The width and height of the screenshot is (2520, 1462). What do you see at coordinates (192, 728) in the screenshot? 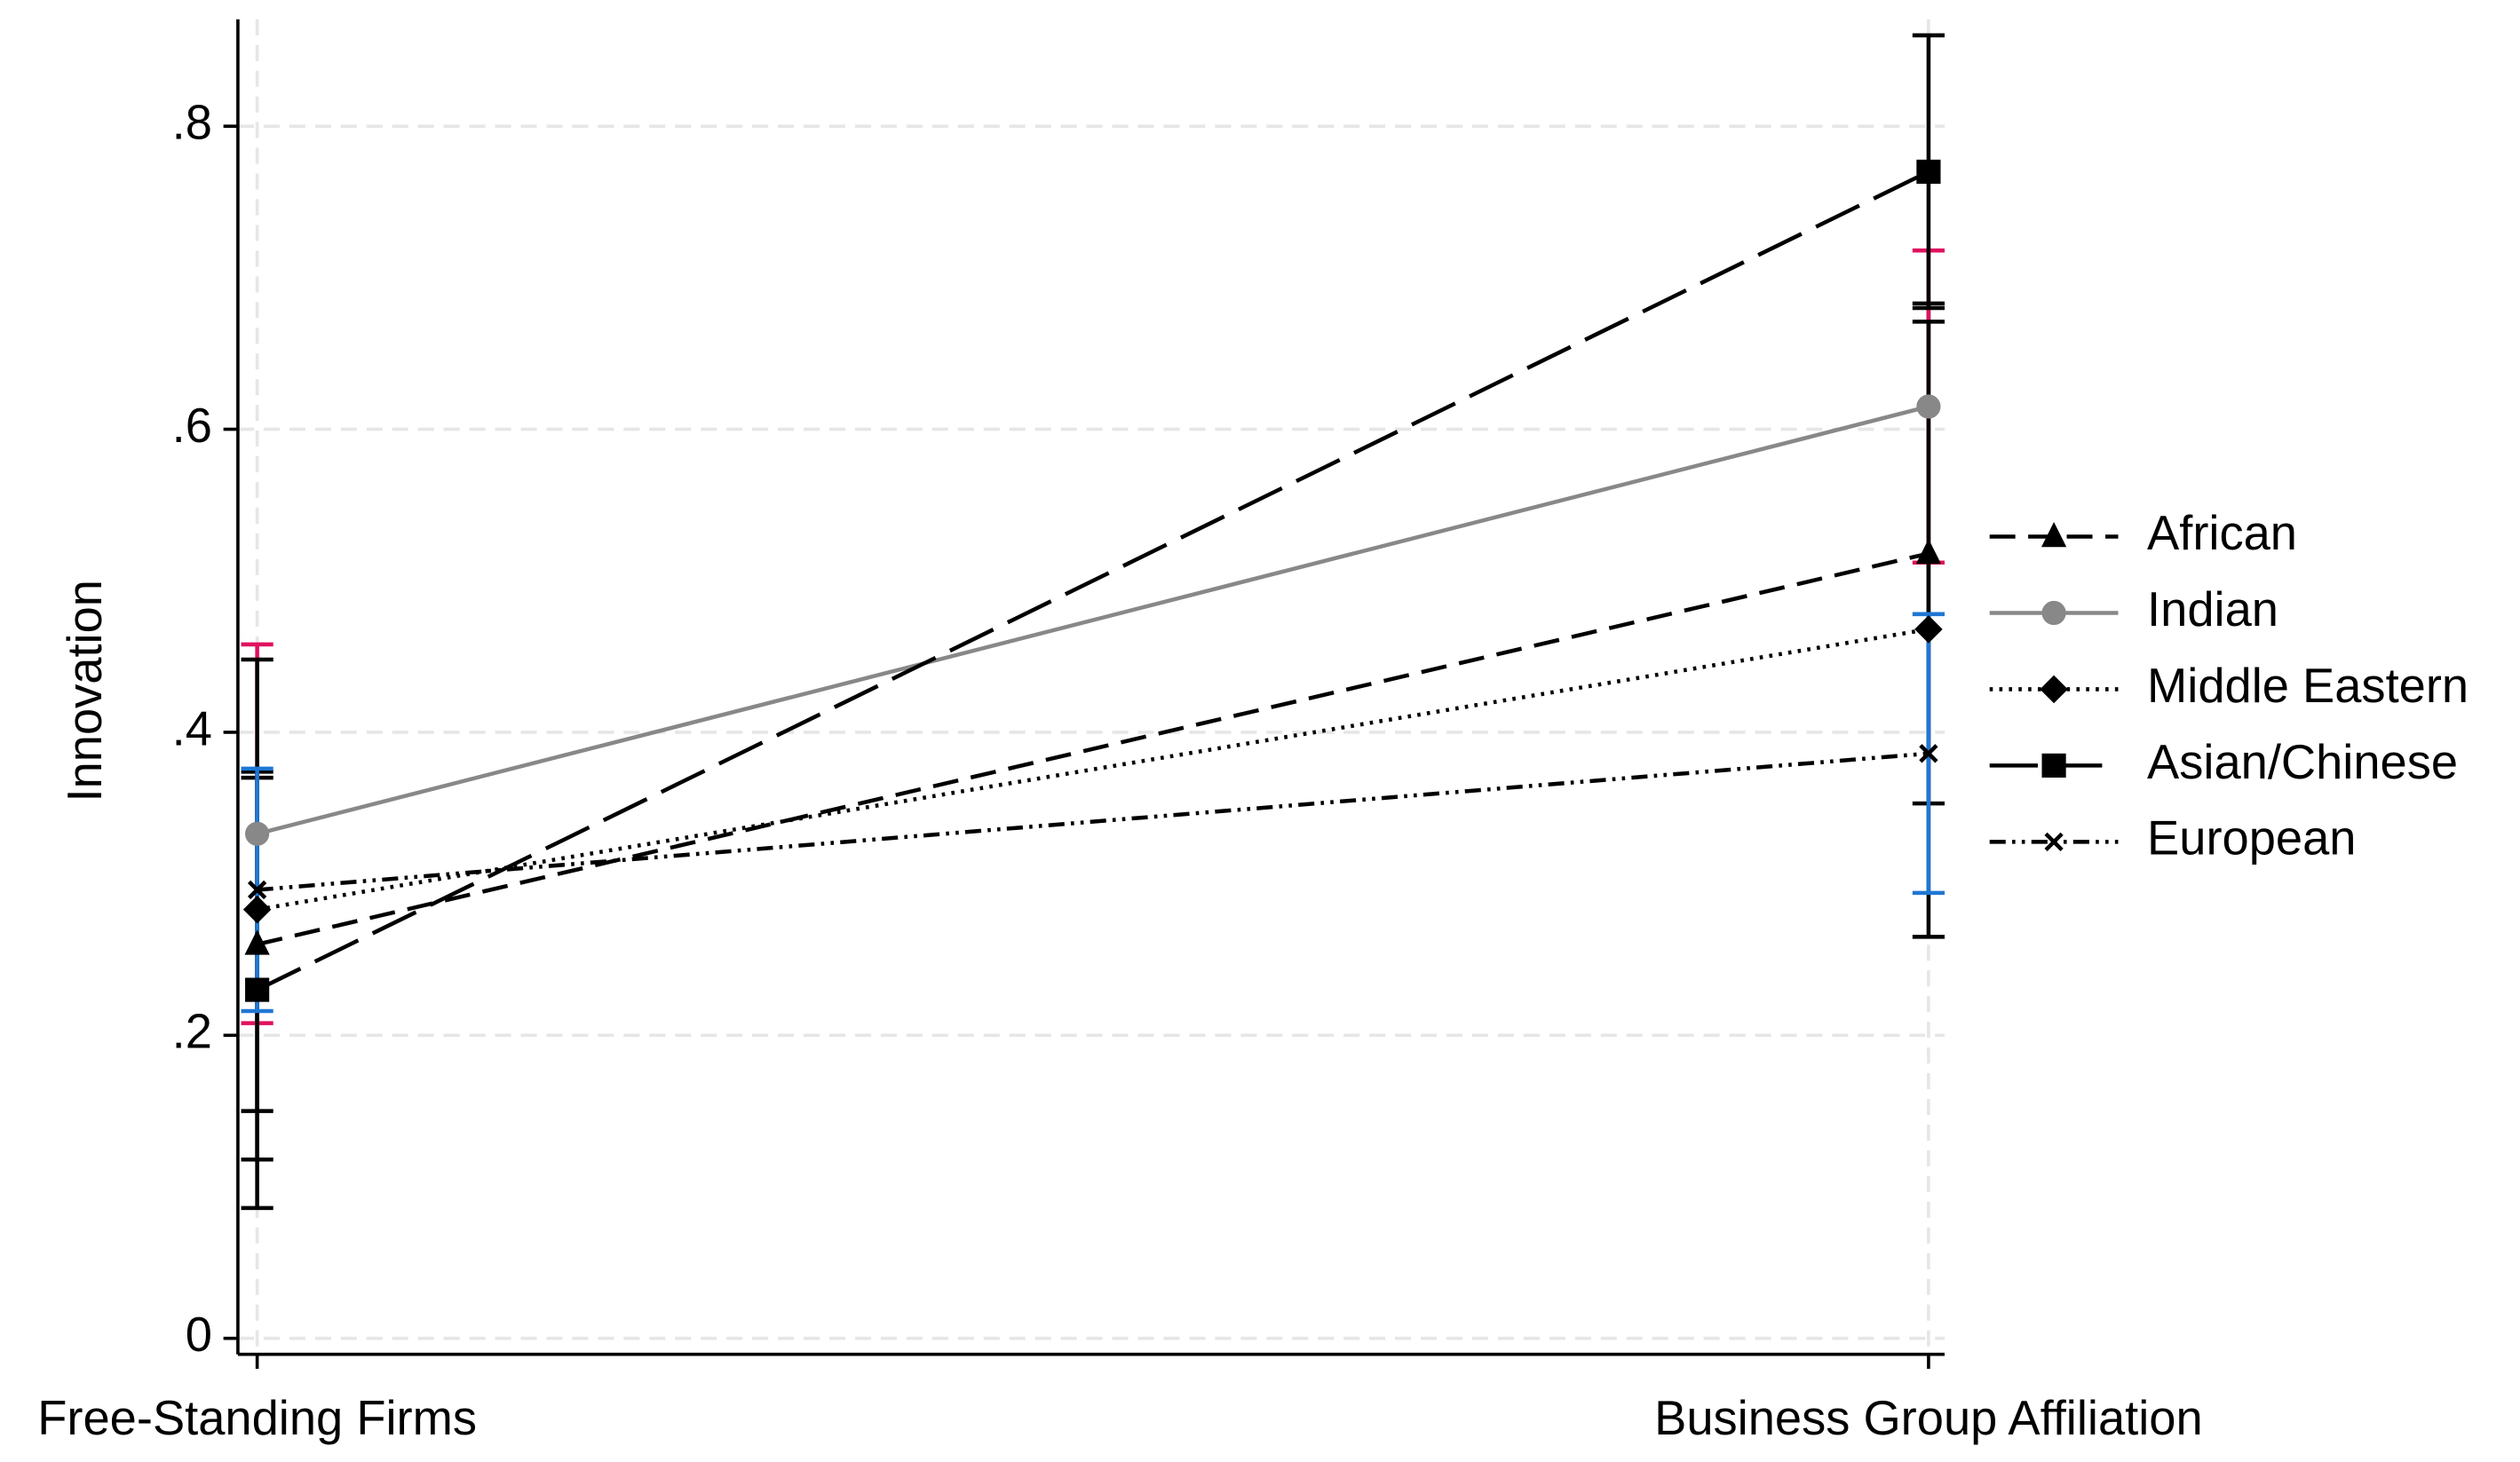
I see `y-tick-label: .4` at bounding box center [192, 728].